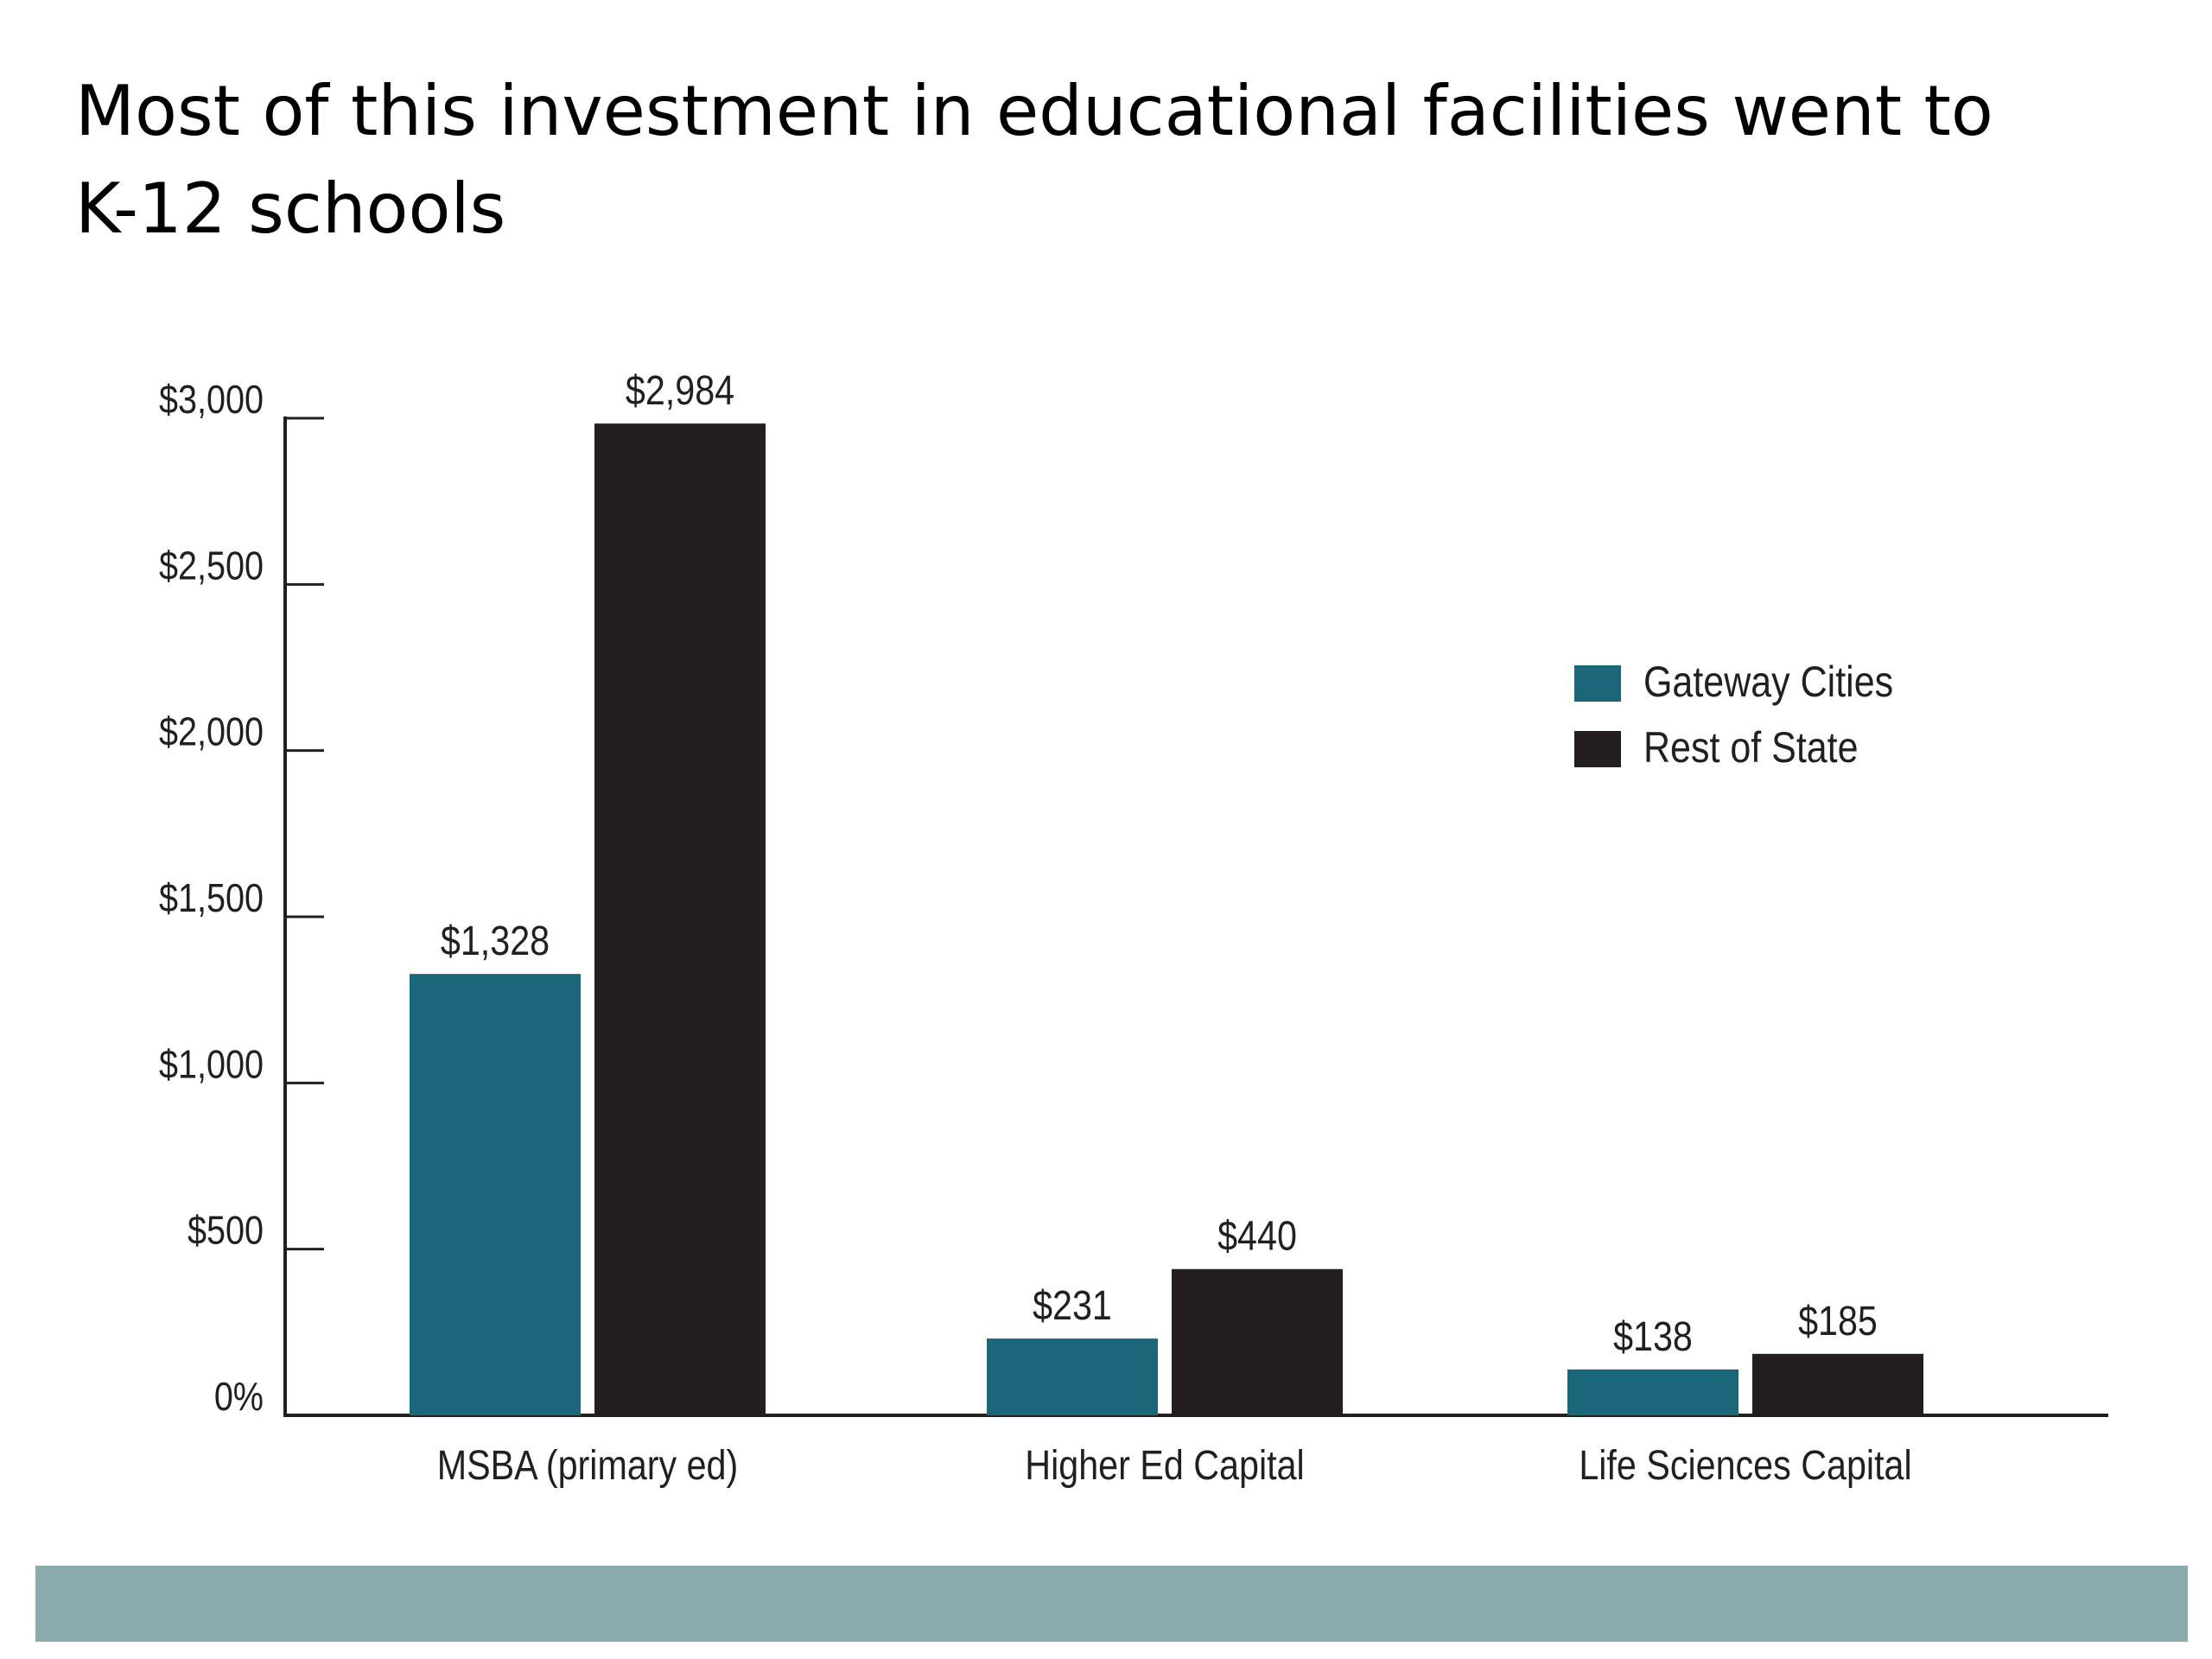 This screenshot has width=2212, height=1659. I want to click on bar-value-label: $138, so click(1653, 1336).